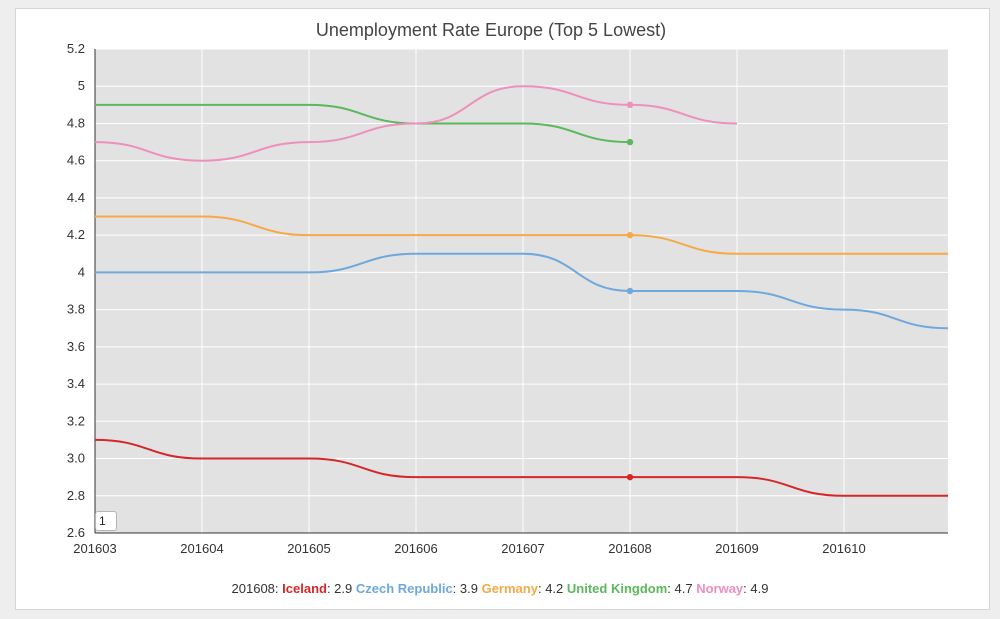 Image resolution: width=1000 pixels, height=619 pixels. Describe the element at coordinates (415, 548) in the screenshot. I see `x-tick-label: 201606` at that location.